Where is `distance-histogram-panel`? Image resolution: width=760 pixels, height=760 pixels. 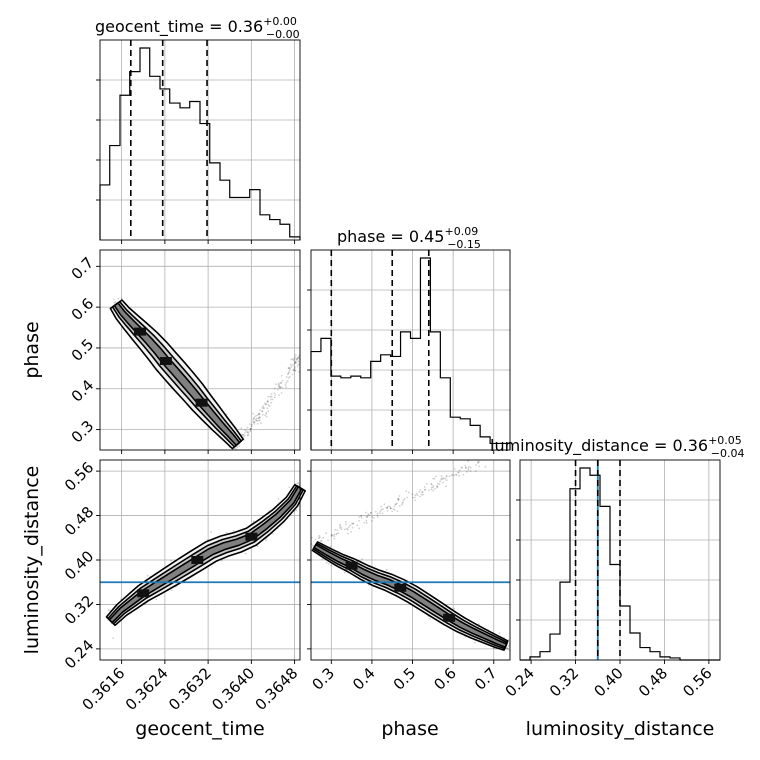 distance-histogram-panel is located at coordinates (618, 561).